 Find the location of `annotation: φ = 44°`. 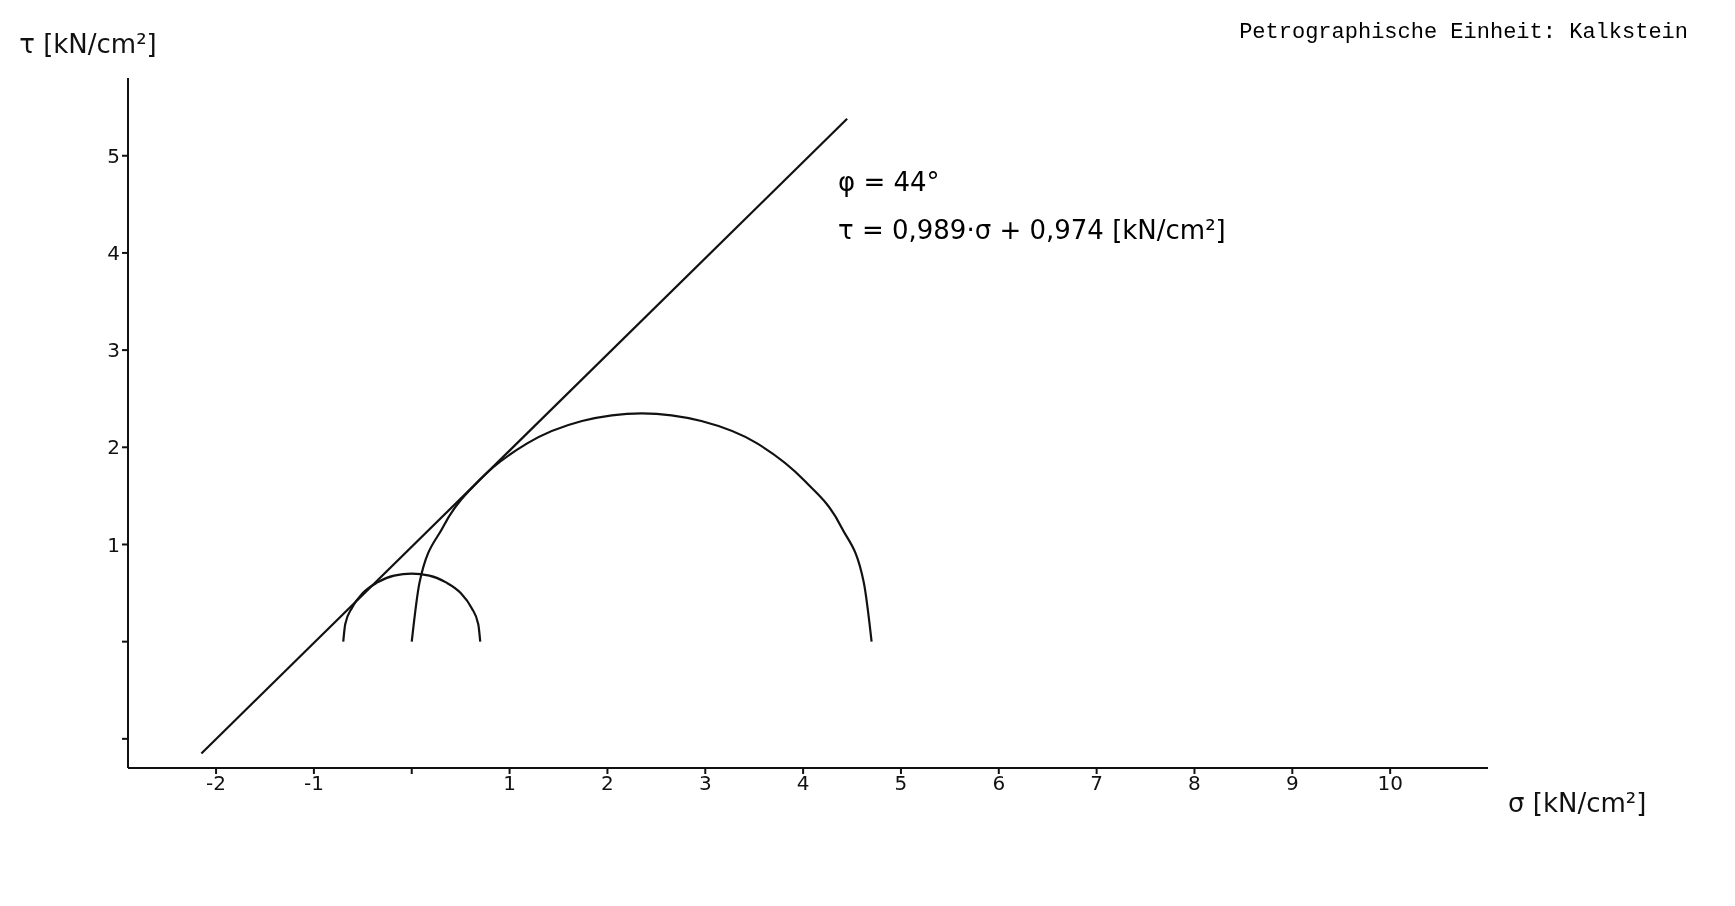

annotation: φ = 44° is located at coordinates (889, 182).